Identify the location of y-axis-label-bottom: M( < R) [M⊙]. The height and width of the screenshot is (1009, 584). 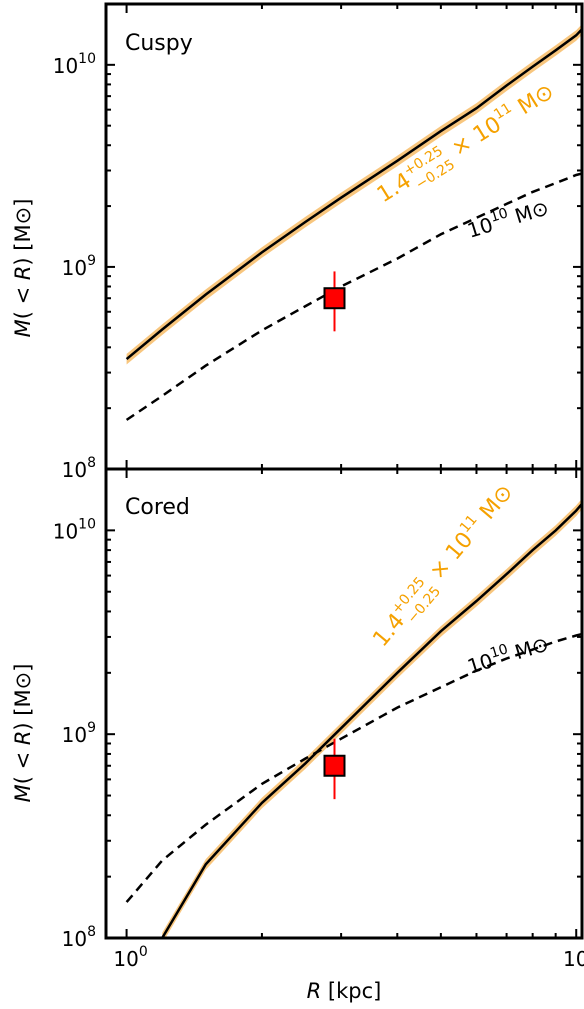
(23, 733).